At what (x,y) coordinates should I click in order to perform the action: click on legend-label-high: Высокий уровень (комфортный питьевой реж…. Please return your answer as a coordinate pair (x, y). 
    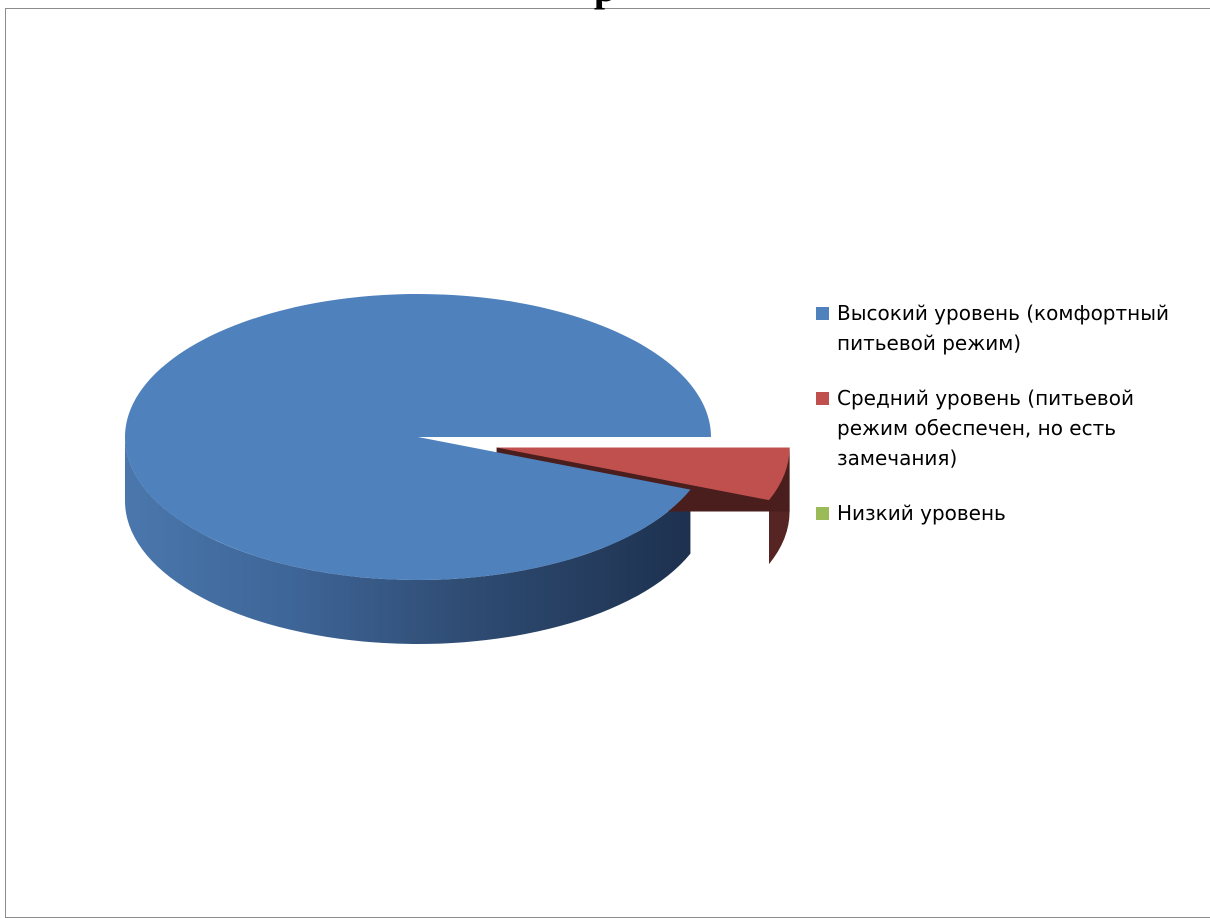
    Looking at the image, I should click on (1003, 328).